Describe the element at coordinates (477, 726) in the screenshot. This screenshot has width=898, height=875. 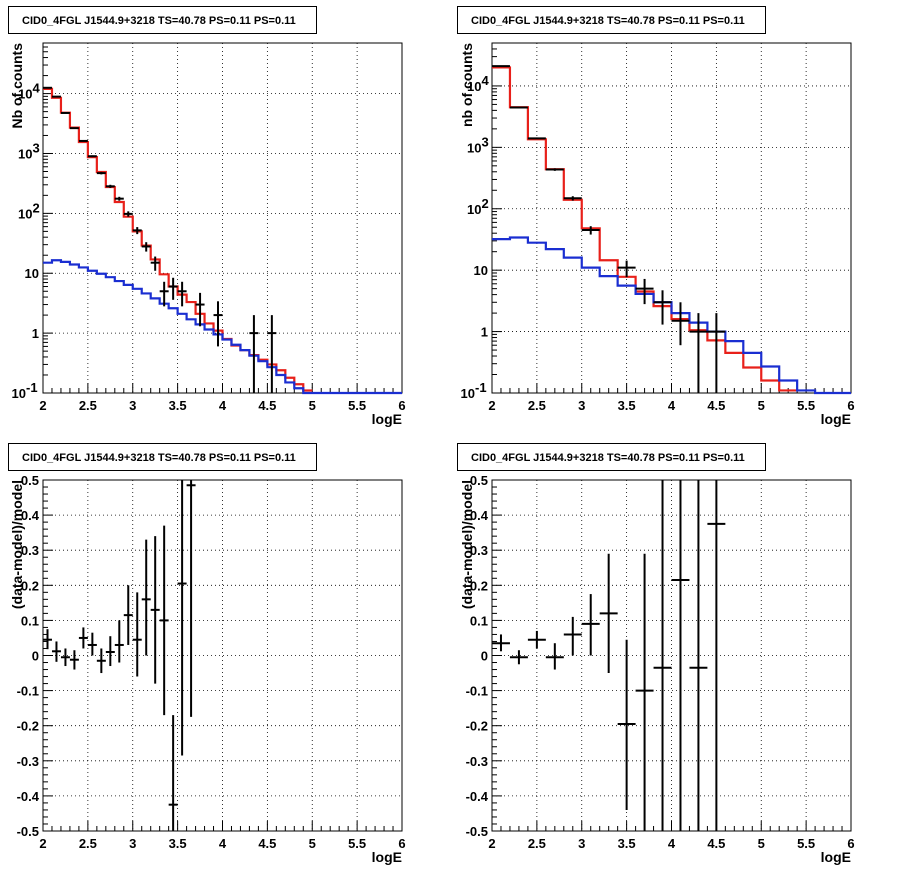
I see `y-tick-label: -0.2` at that location.